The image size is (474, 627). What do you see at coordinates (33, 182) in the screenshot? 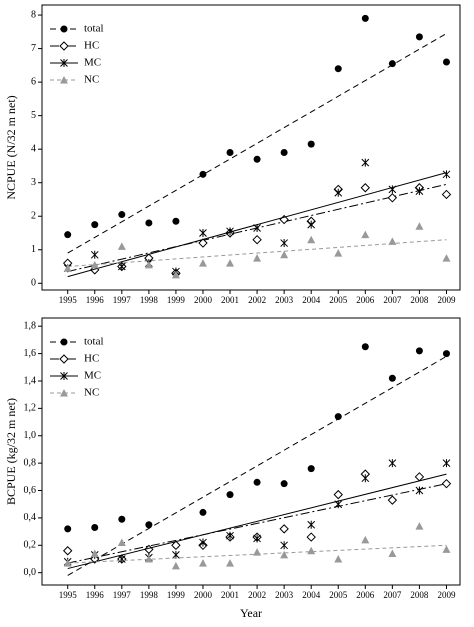
I see `y-tick-label: 3` at bounding box center [33, 182].